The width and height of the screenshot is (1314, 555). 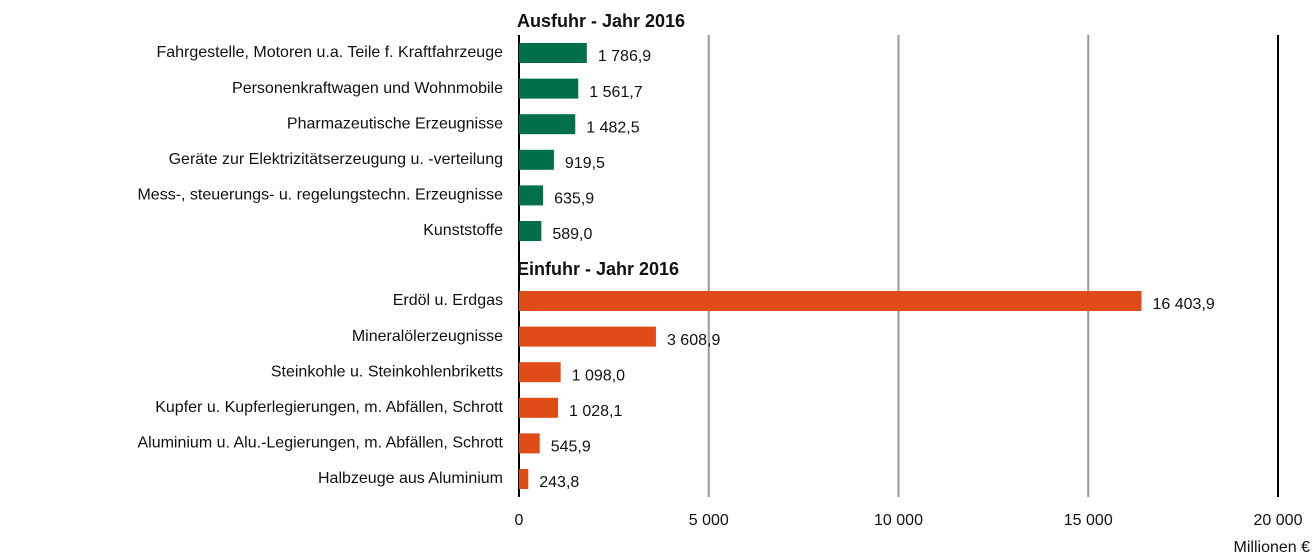 What do you see at coordinates (571, 447) in the screenshot?
I see `value-label: 545,9` at bounding box center [571, 447].